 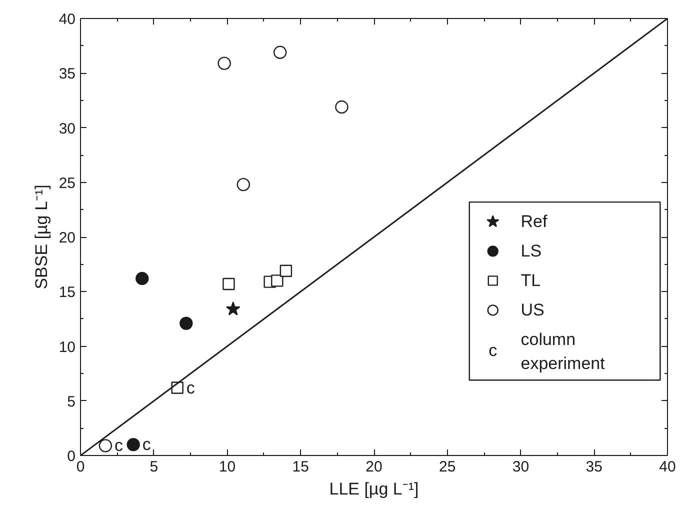 I want to click on x-axis-title: LLE [µg L⁻¹], so click(x=374, y=489).